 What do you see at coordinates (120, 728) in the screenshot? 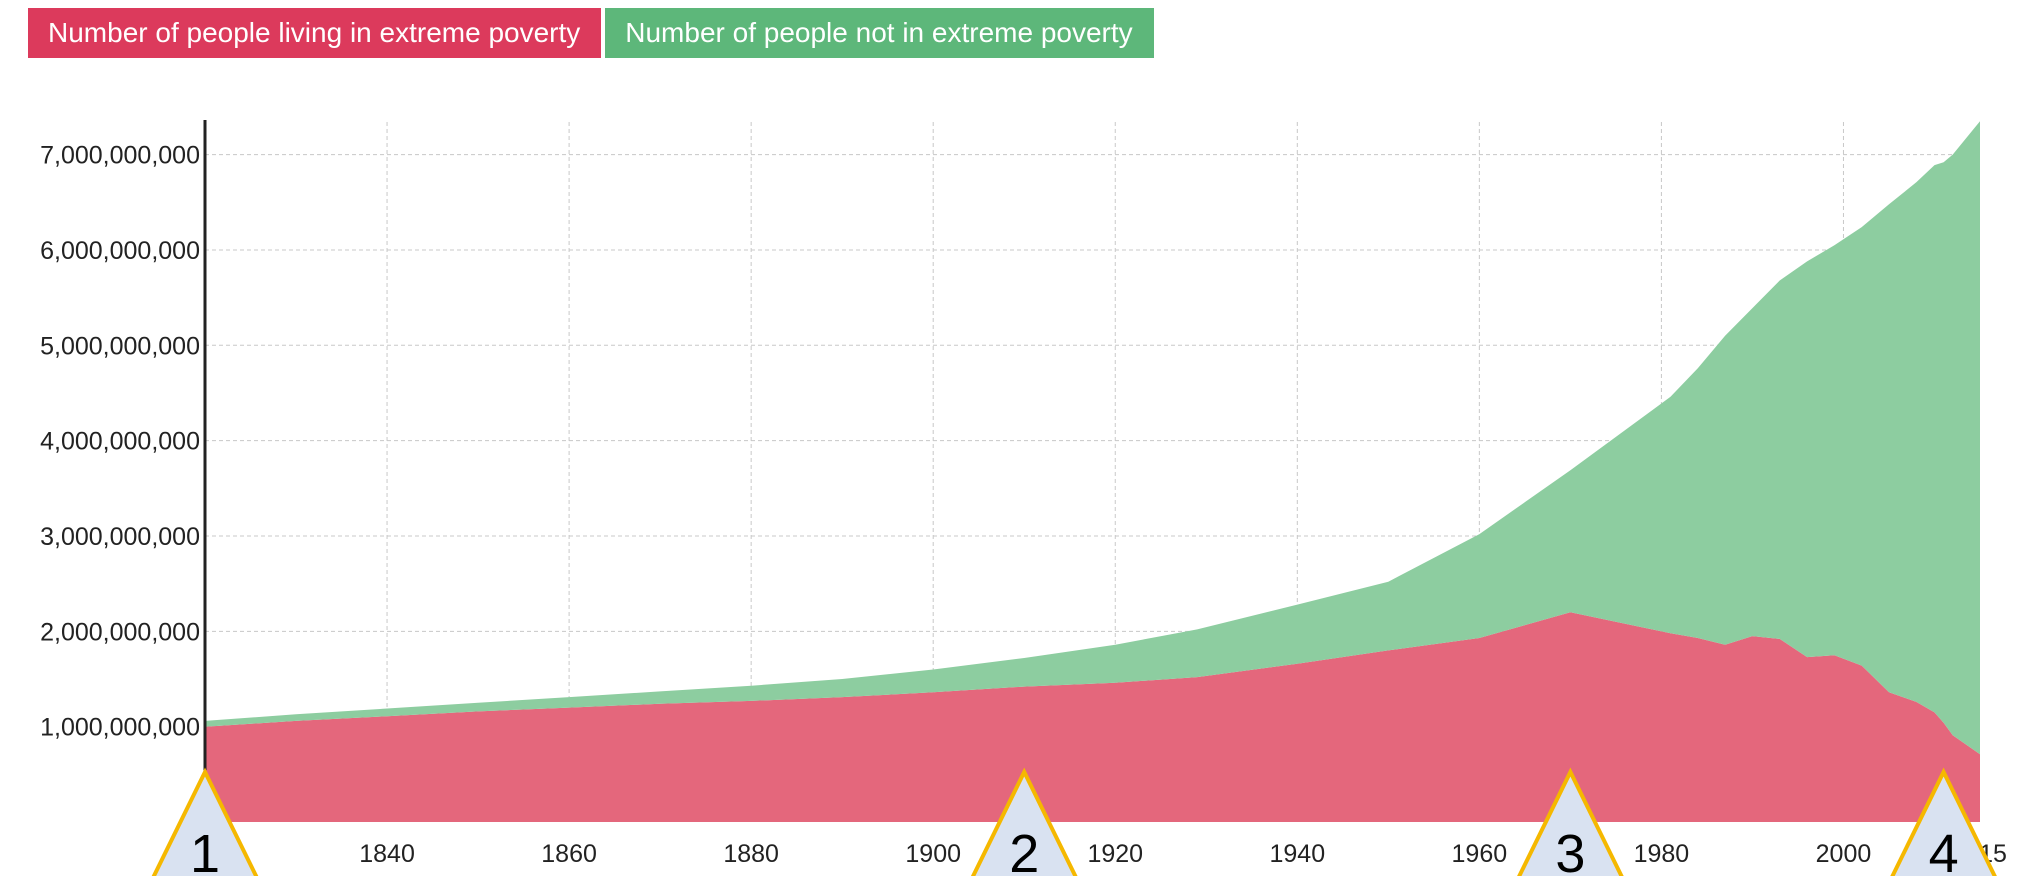
I see `y-tick-label: 1,000,000,000` at bounding box center [120, 728].